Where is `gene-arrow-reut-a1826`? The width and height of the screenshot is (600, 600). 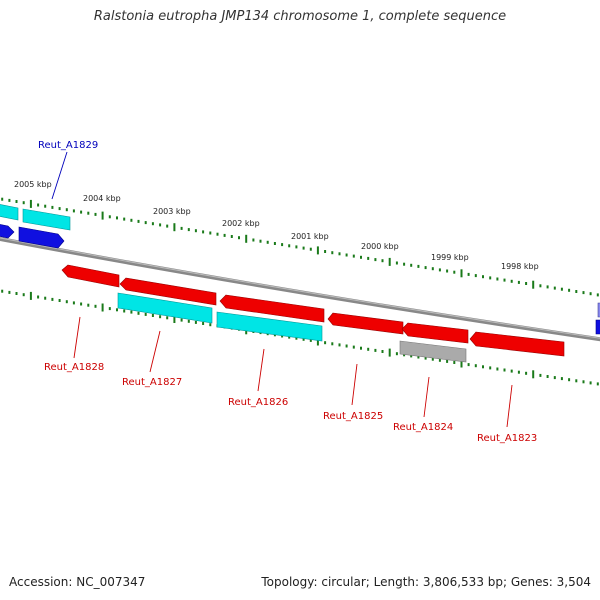
gene-arrow-reut-a1826 is located at coordinates (269, 326).